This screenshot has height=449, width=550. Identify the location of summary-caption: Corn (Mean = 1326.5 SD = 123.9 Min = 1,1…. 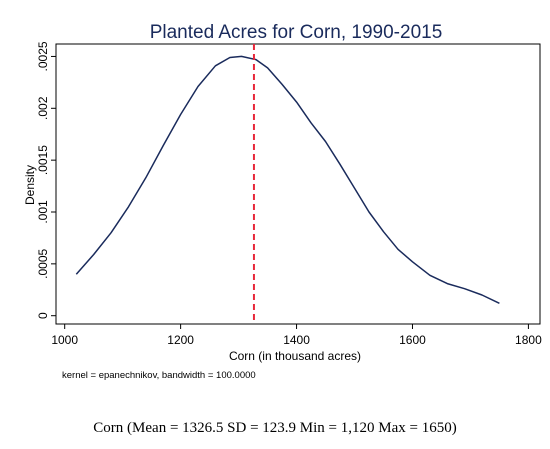
(275, 428).